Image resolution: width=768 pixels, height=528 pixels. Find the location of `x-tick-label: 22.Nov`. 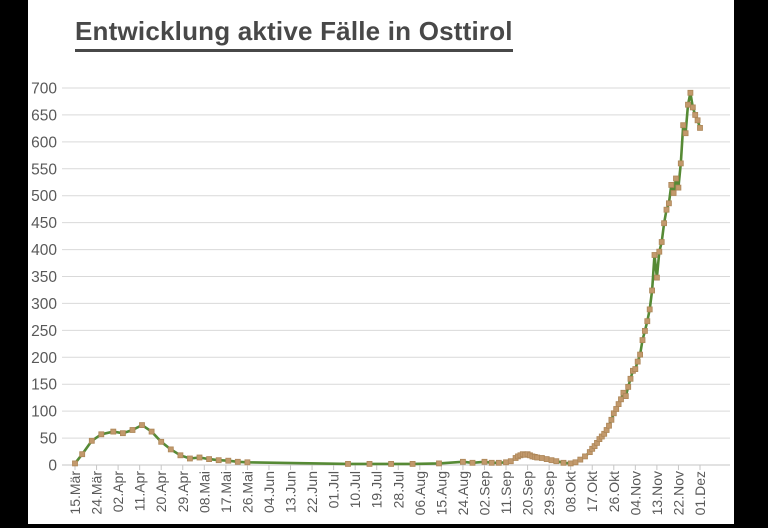

x-tick-label: 22.Nov is located at coordinates (678, 493).